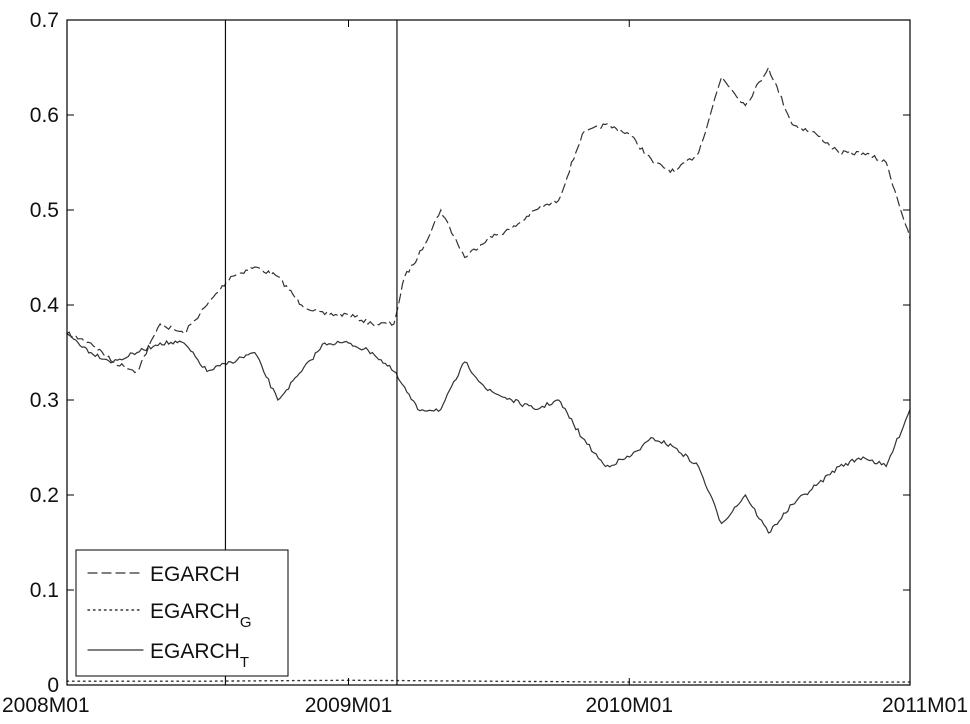  Describe the element at coordinates (349, 705) in the screenshot. I see `x-tick-label: 2009M01` at that location.